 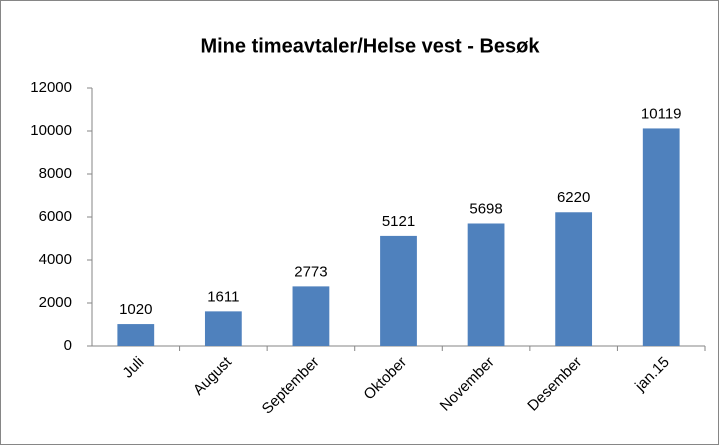 What do you see at coordinates (68, 345) in the screenshot?
I see `y-tick-label: 0` at bounding box center [68, 345].